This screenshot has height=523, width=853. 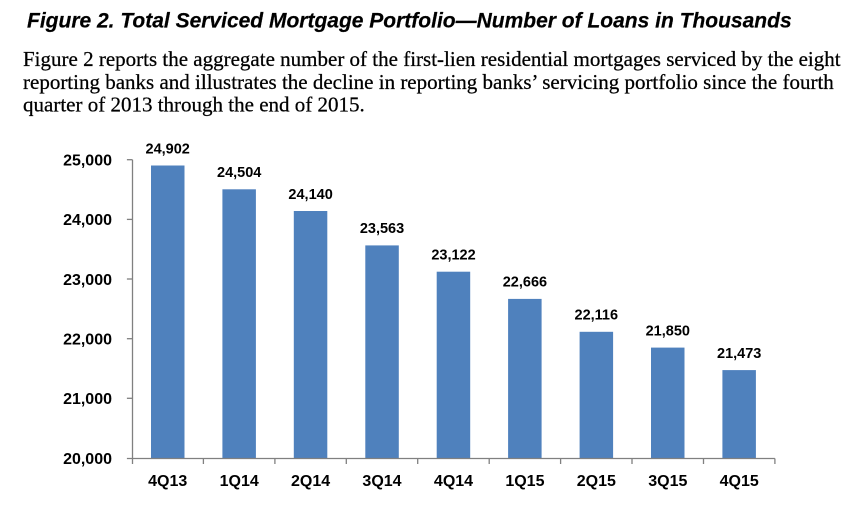 What do you see at coordinates (739, 354) in the screenshot?
I see `svg-text: 21,473` at bounding box center [739, 354].